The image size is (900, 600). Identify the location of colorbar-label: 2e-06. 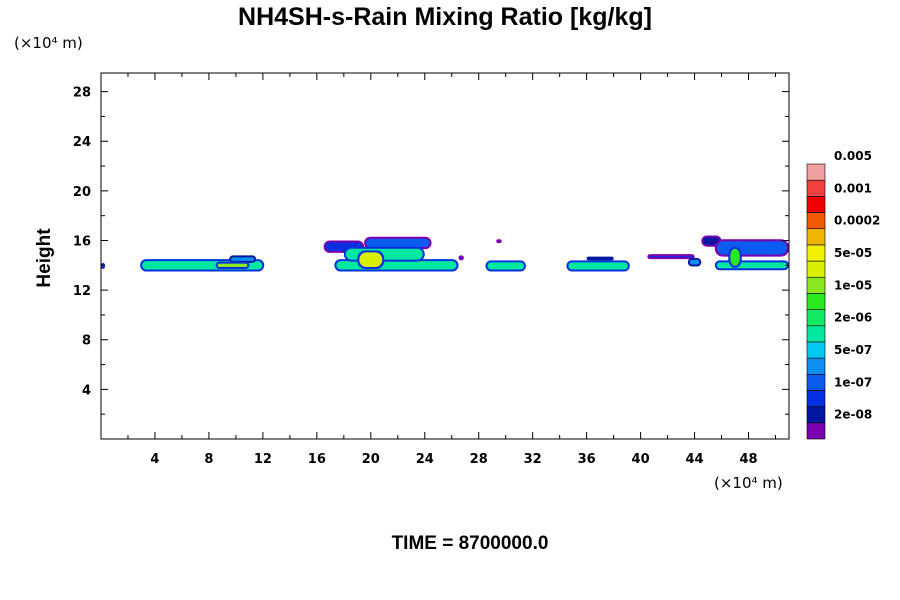
(853, 318).